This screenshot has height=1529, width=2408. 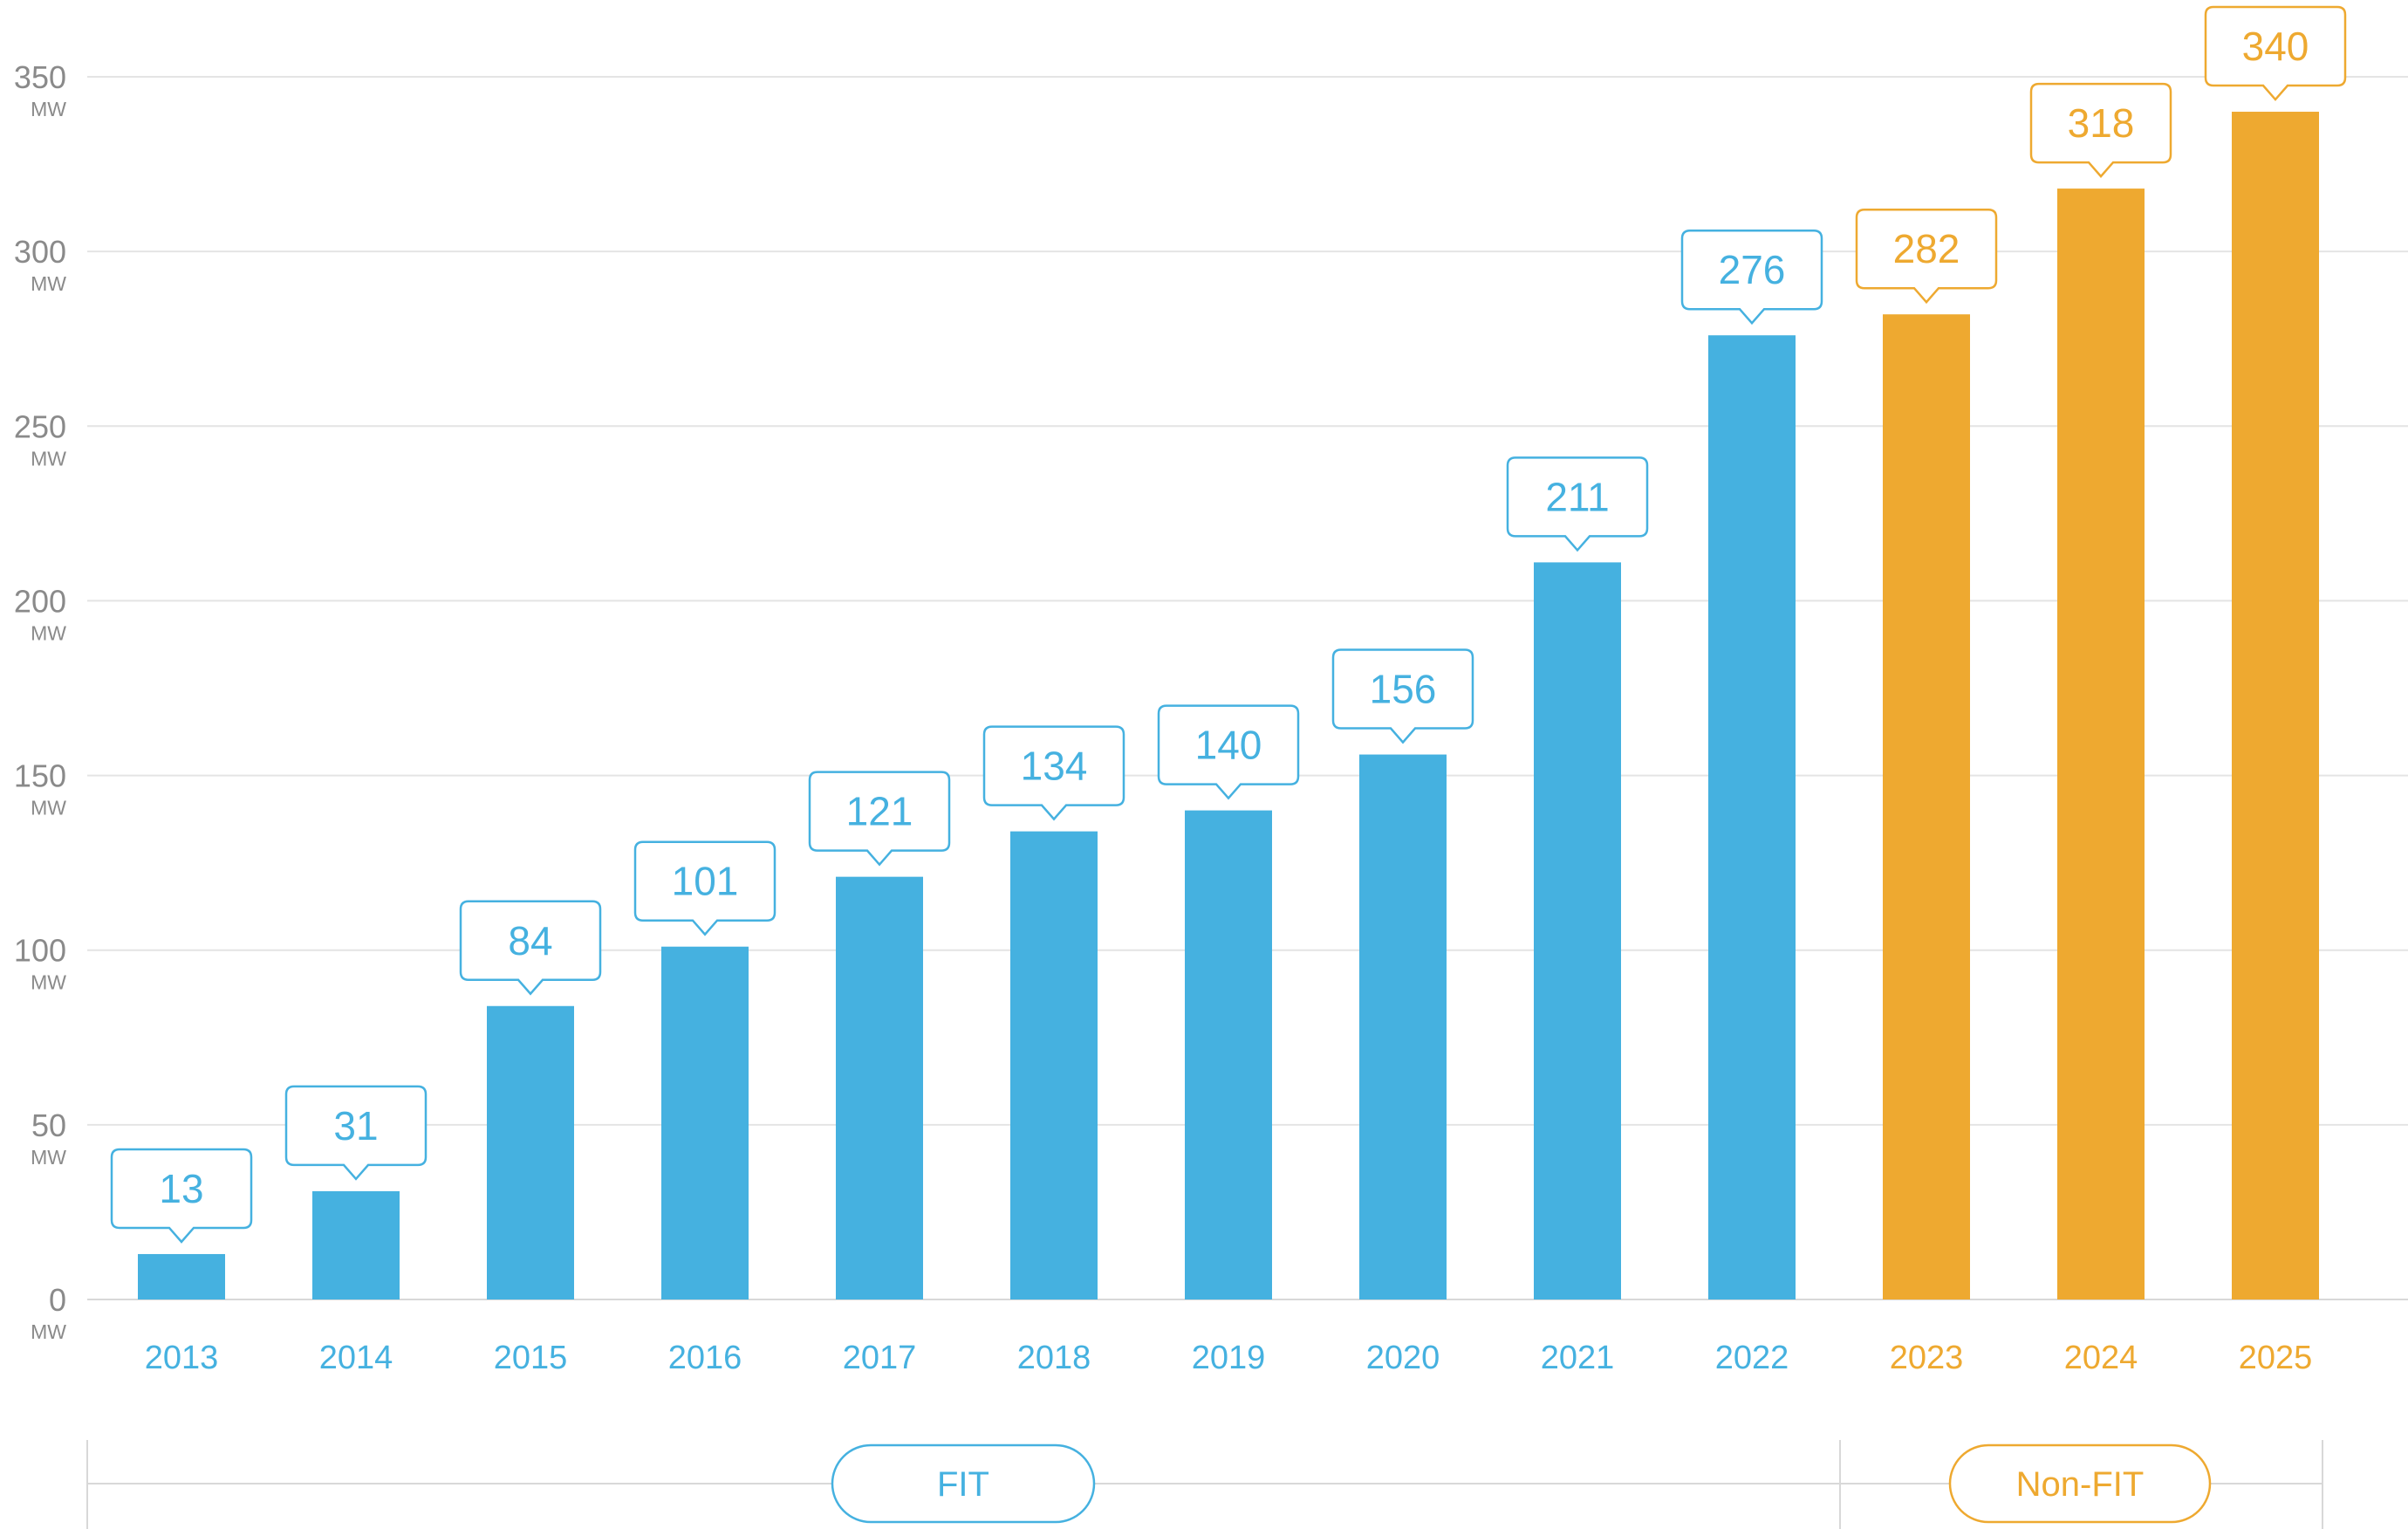 I want to click on data-label-2021: 211, so click(x=1577, y=497).